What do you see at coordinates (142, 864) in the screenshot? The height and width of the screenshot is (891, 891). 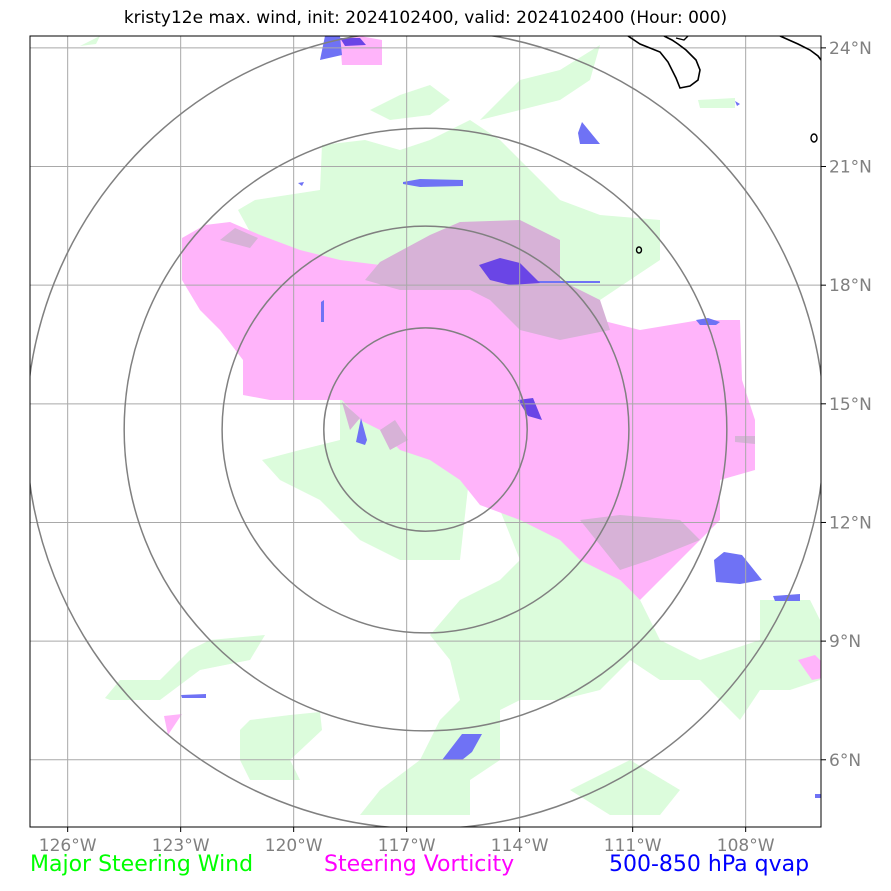 I see `legend-steering-wind: Major Steering Wind` at bounding box center [142, 864].